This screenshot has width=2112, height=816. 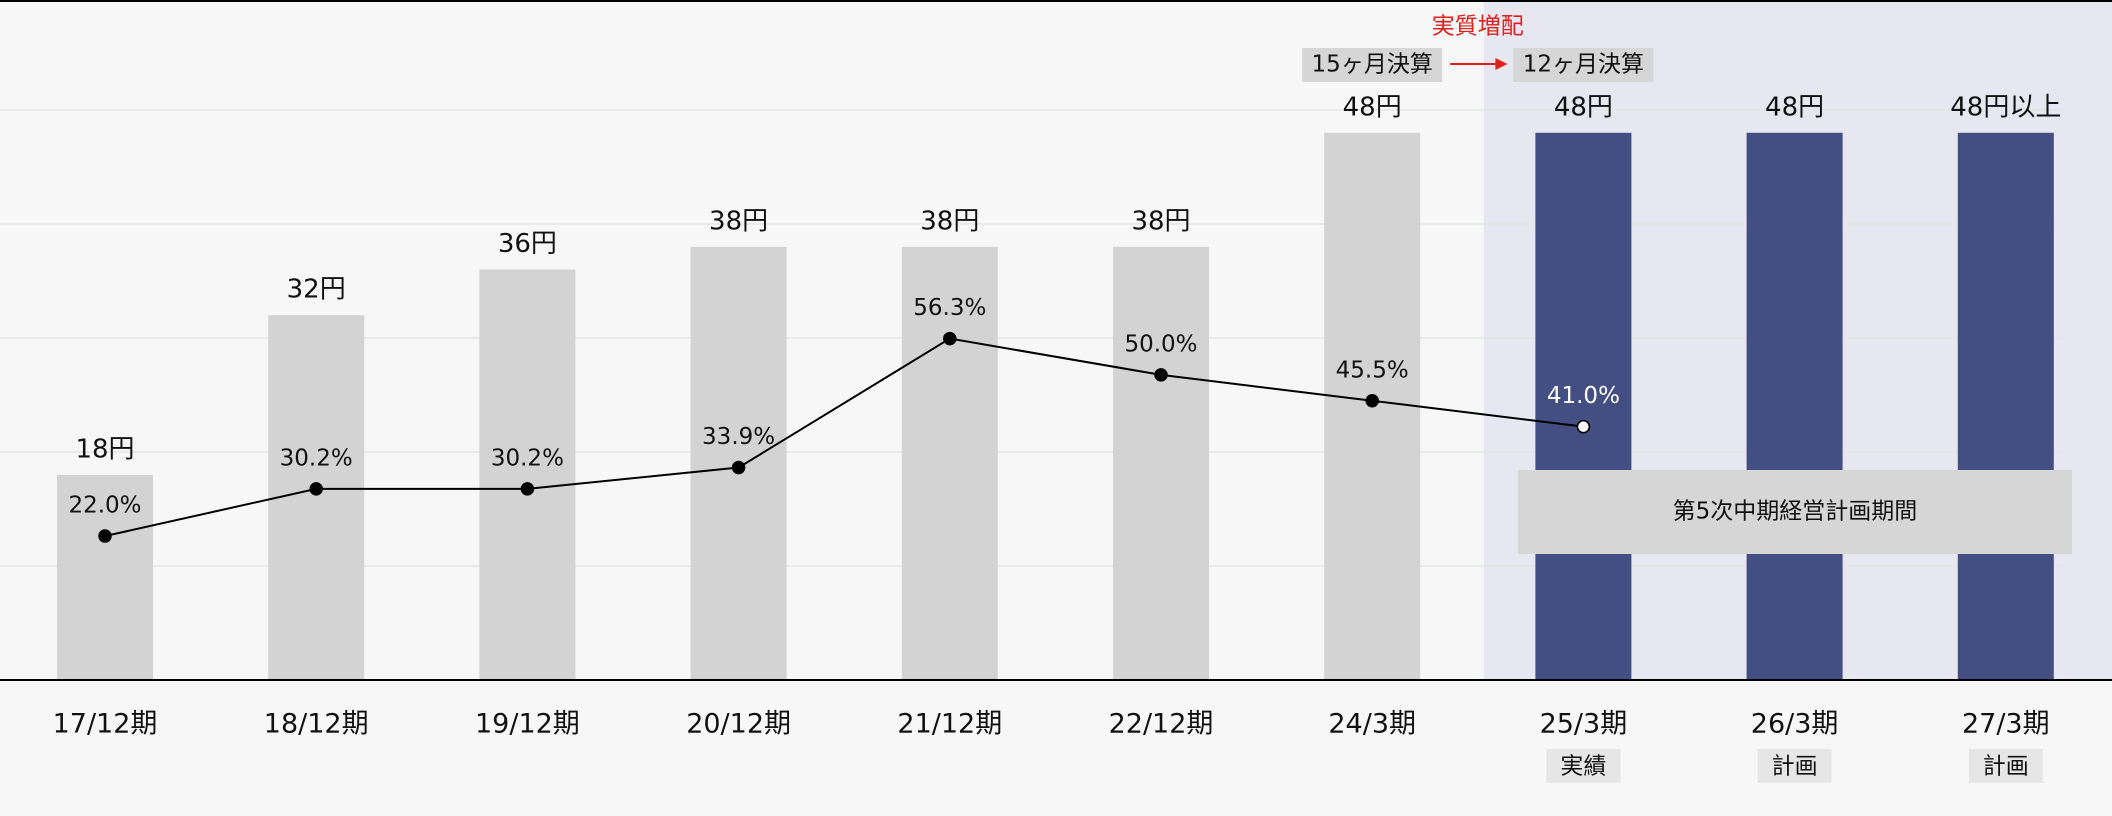 I want to click on plan-period-box, so click(x=1795, y=512).